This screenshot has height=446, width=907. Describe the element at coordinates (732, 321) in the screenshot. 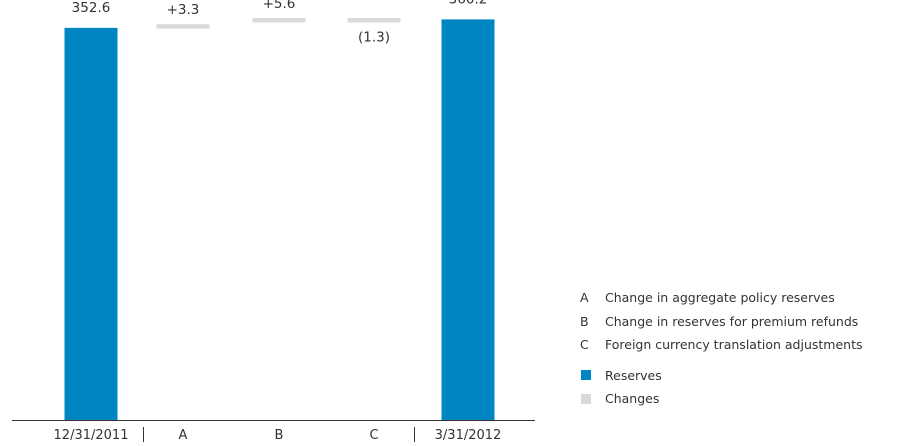

I see `key-text-b: Change in reserves for premium refunds` at that location.